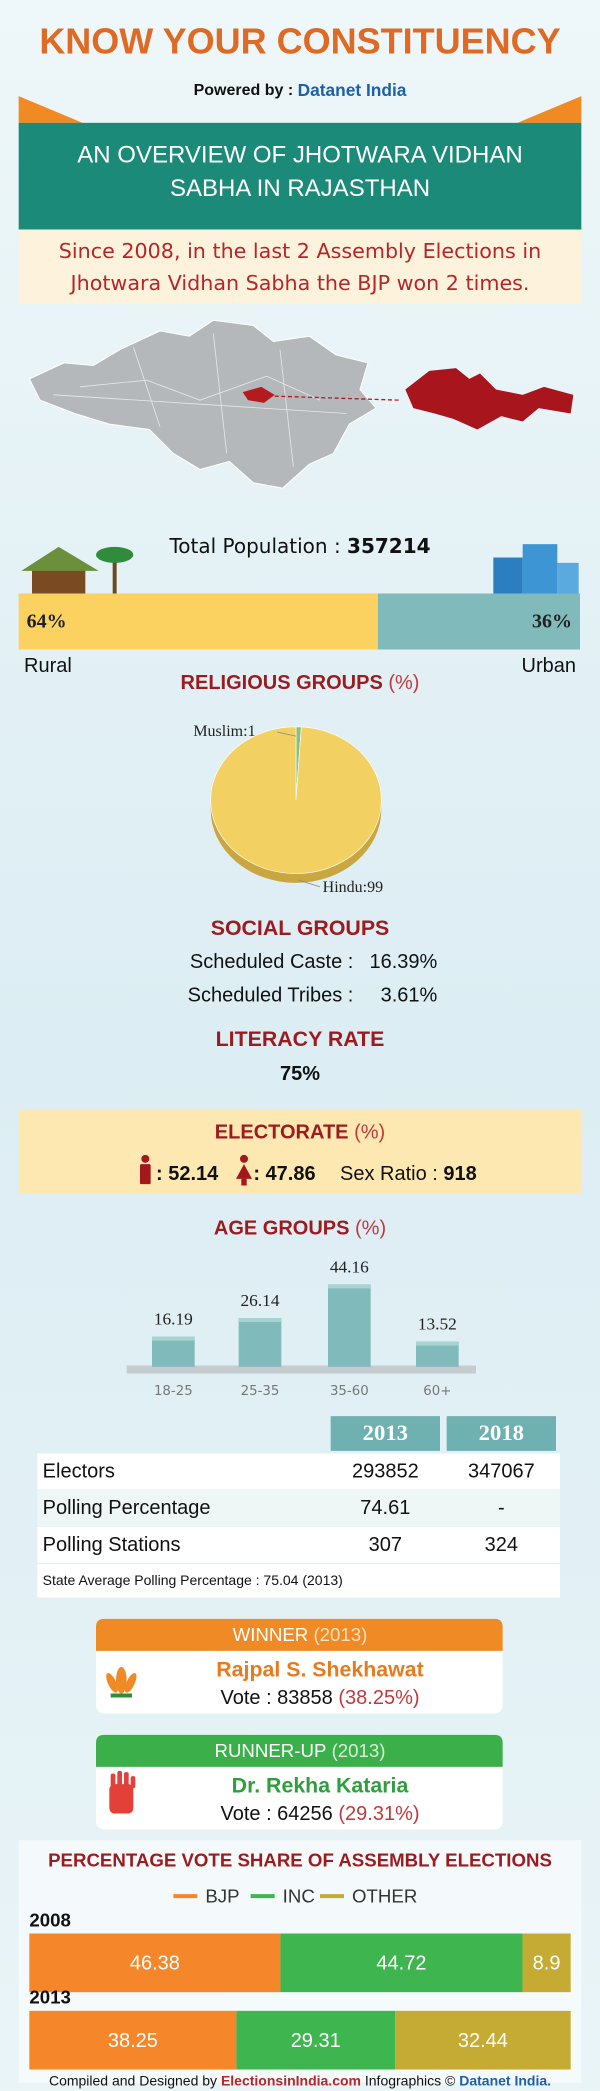 The height and width of the screenshot is (2091, 600). Describe the element at coordinates (112, 1545) in the screenshot. I see `row-label: Polling Stations` at that location.